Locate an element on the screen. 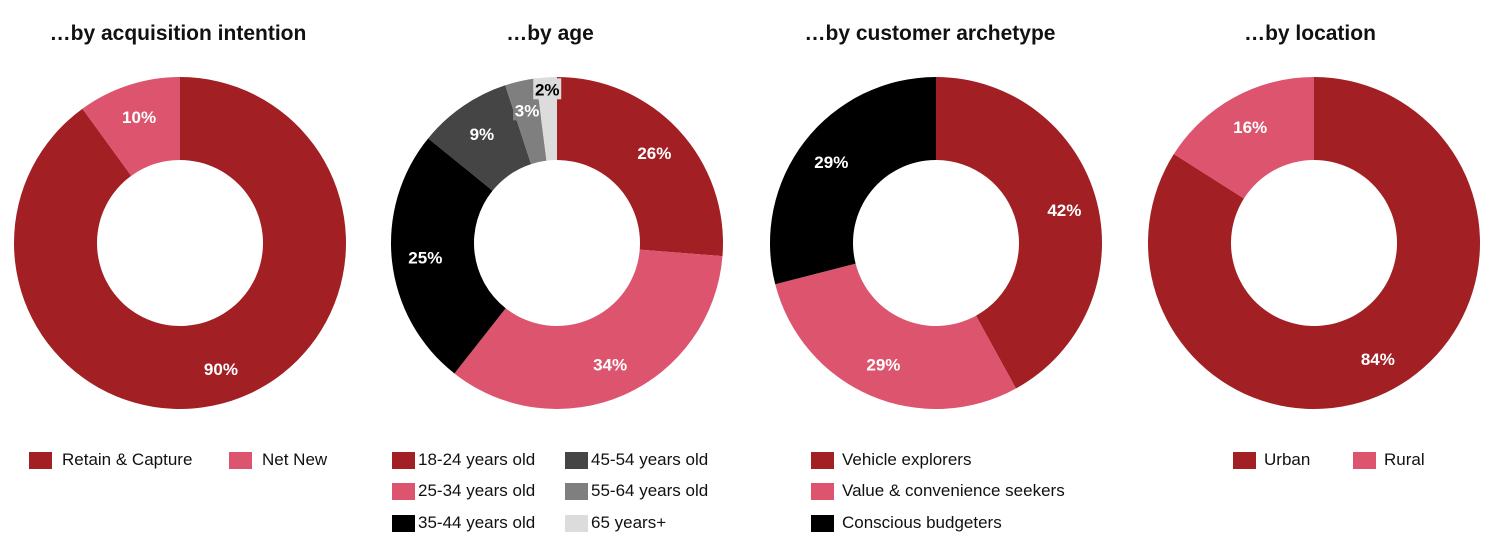  chart-title-location: …by location is located at coordinates (1310, 33).